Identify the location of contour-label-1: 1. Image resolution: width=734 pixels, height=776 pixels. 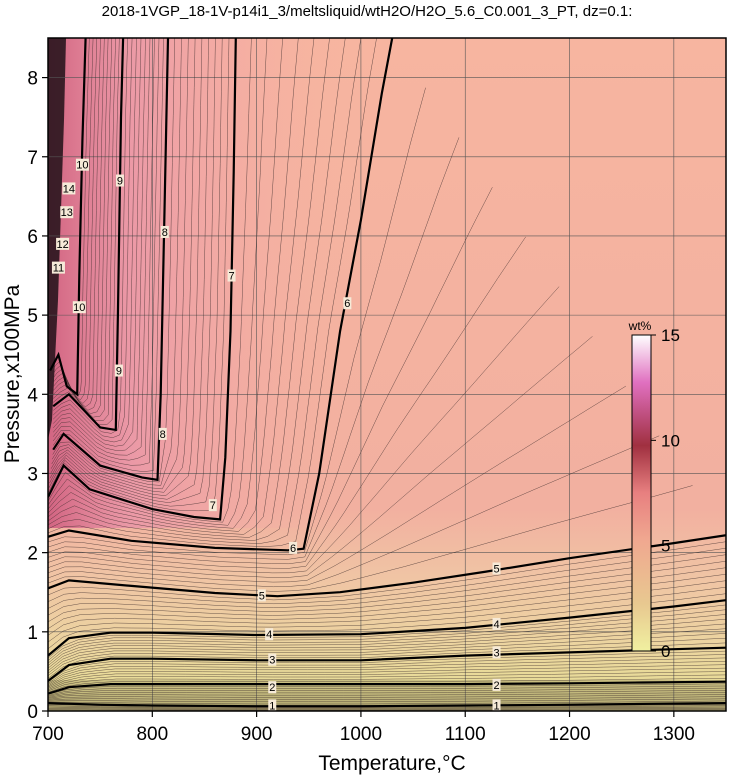
(496, 706).